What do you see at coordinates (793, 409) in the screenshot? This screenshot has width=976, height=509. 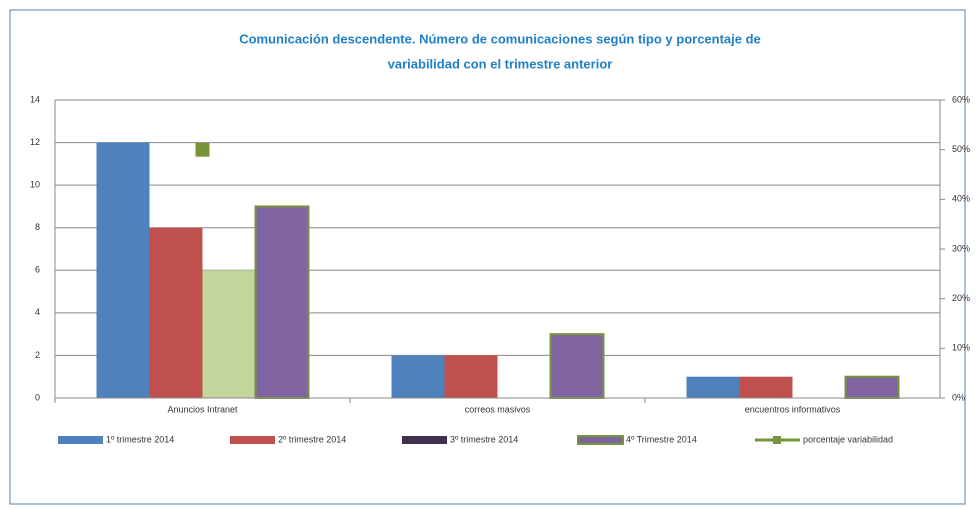 I see `x-tick-label: encuentros informativos` at bounding box center [793, 409].